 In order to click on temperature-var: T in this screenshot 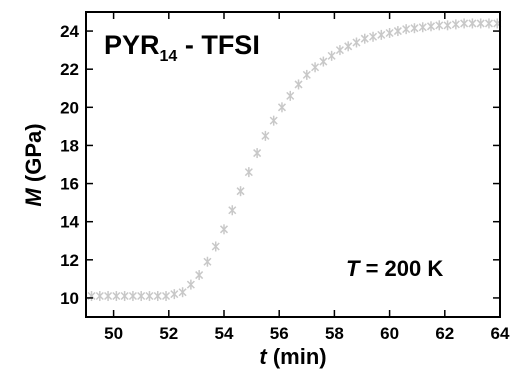, I will do `click(353, 268)`.